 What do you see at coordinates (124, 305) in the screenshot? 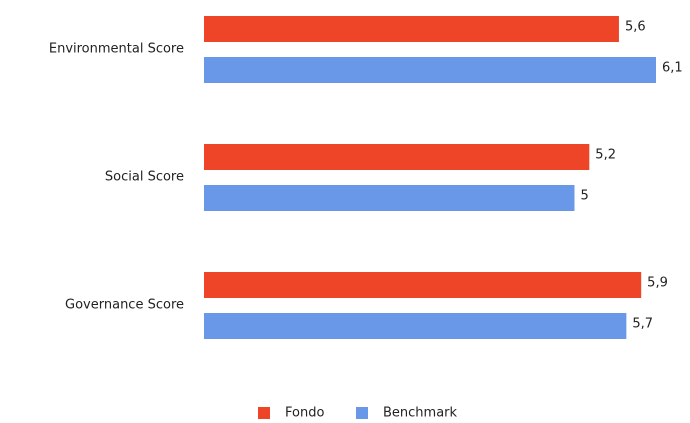
I see `y-tick-label: Governance Score` at bounding box center [124, 305].